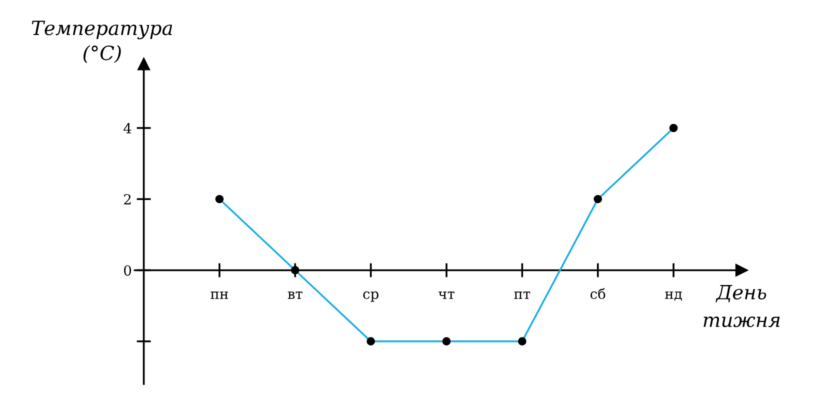 The image size is (815, 400). Describe the element at coordinates (219, 295) in the screenshot. I see `x-tick-label: пн` at that location.